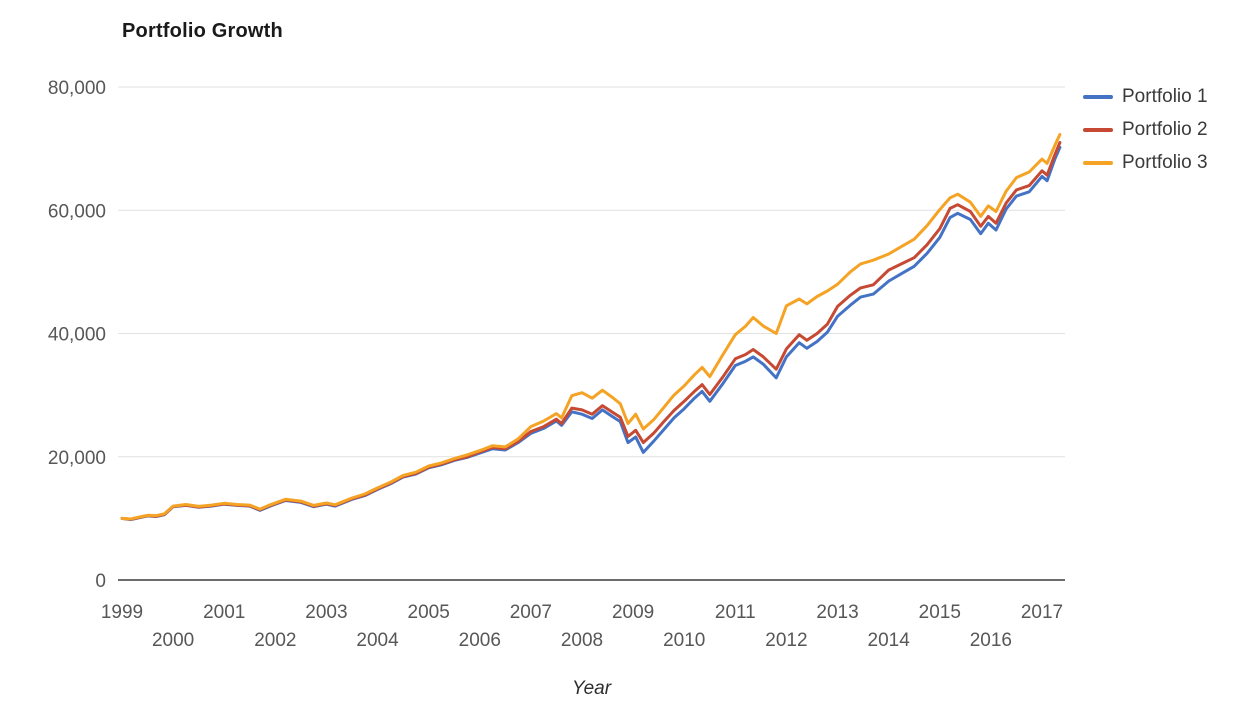 The width and height of the screenshot is (1249, 720). I want to click on x-tick-label: 2004, so click(377, 640).